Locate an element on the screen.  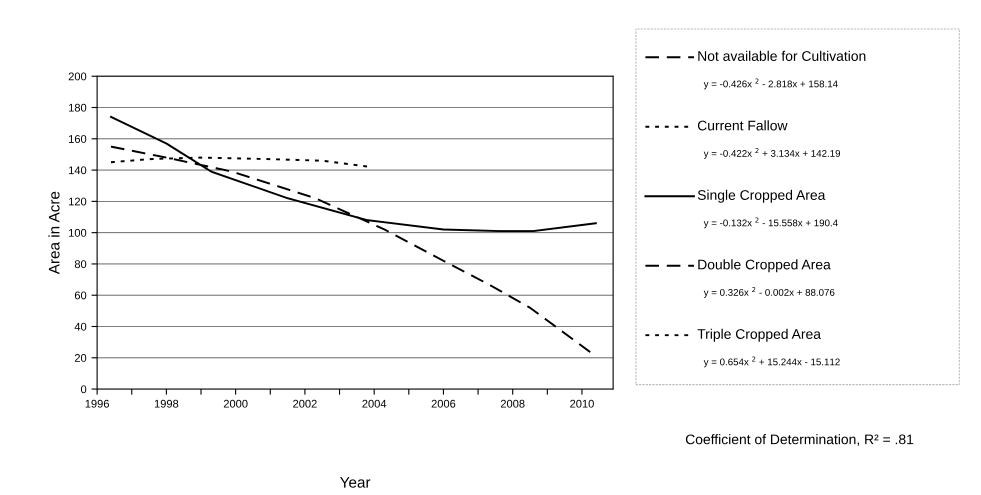
text: Coefficient of Determination, R² = .81 is located at coordinates (800, 440).